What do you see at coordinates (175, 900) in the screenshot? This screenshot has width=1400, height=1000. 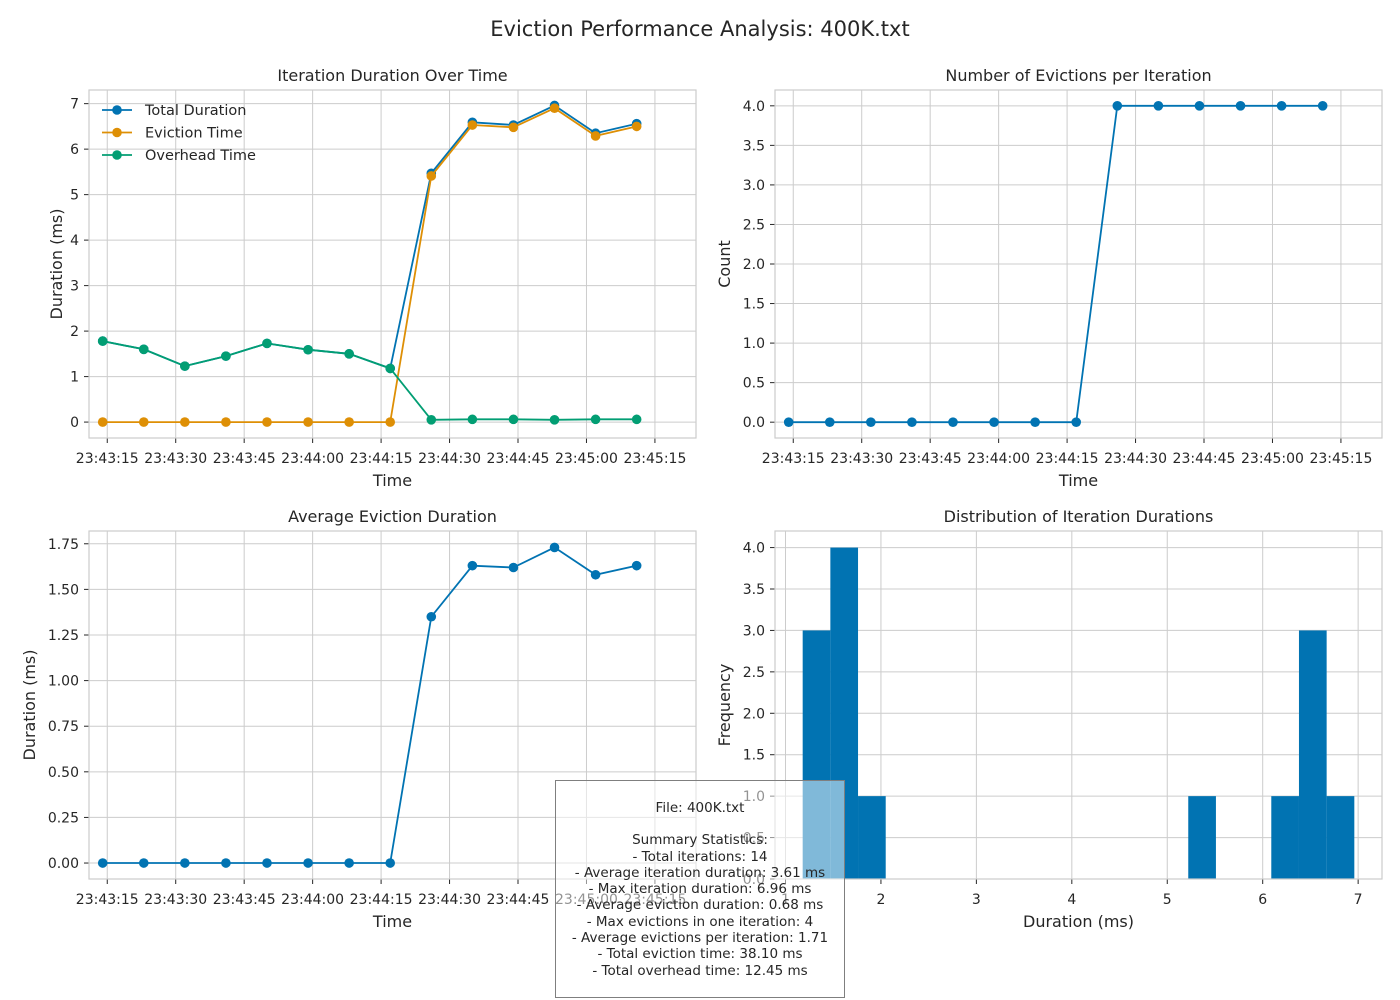 I see `x-tick-label: 23:43:30` at bounding box center [175, 900].